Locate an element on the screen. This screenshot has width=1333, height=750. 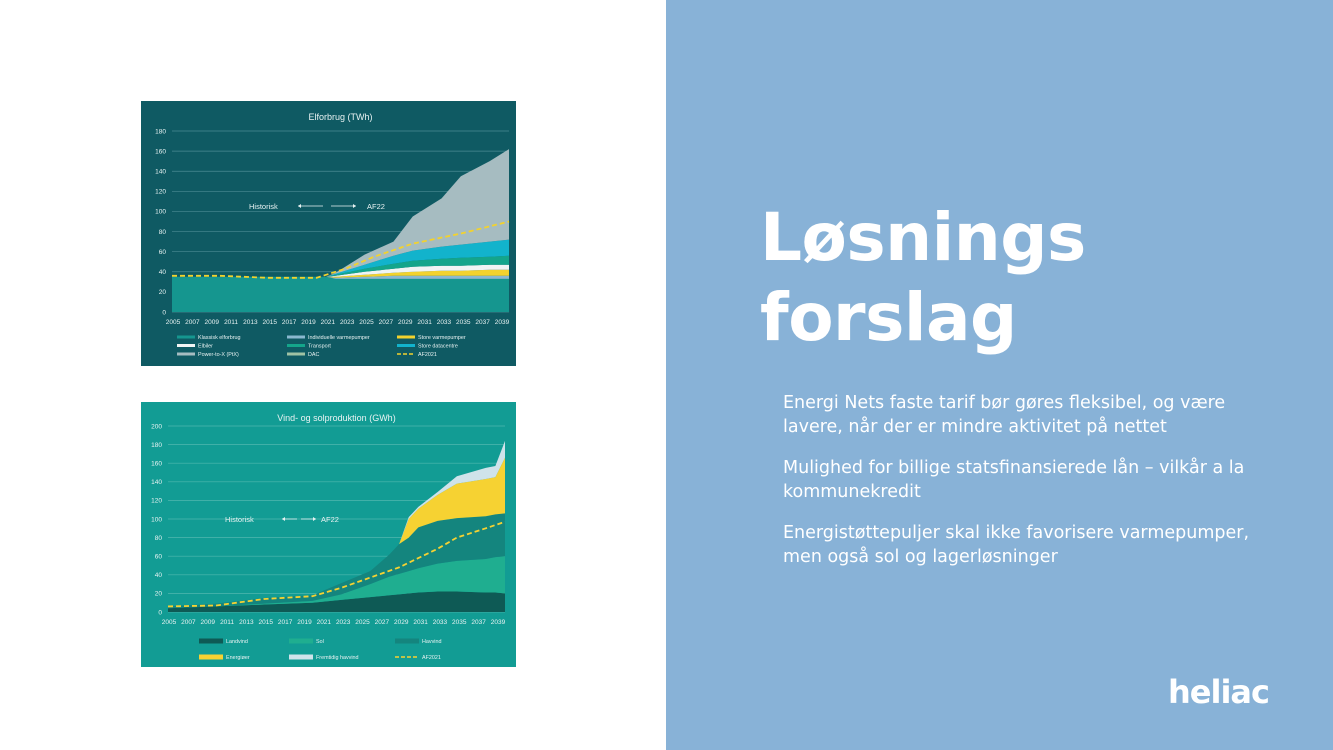
x-tick-label: 2015 is located at coordinates (266, 622).